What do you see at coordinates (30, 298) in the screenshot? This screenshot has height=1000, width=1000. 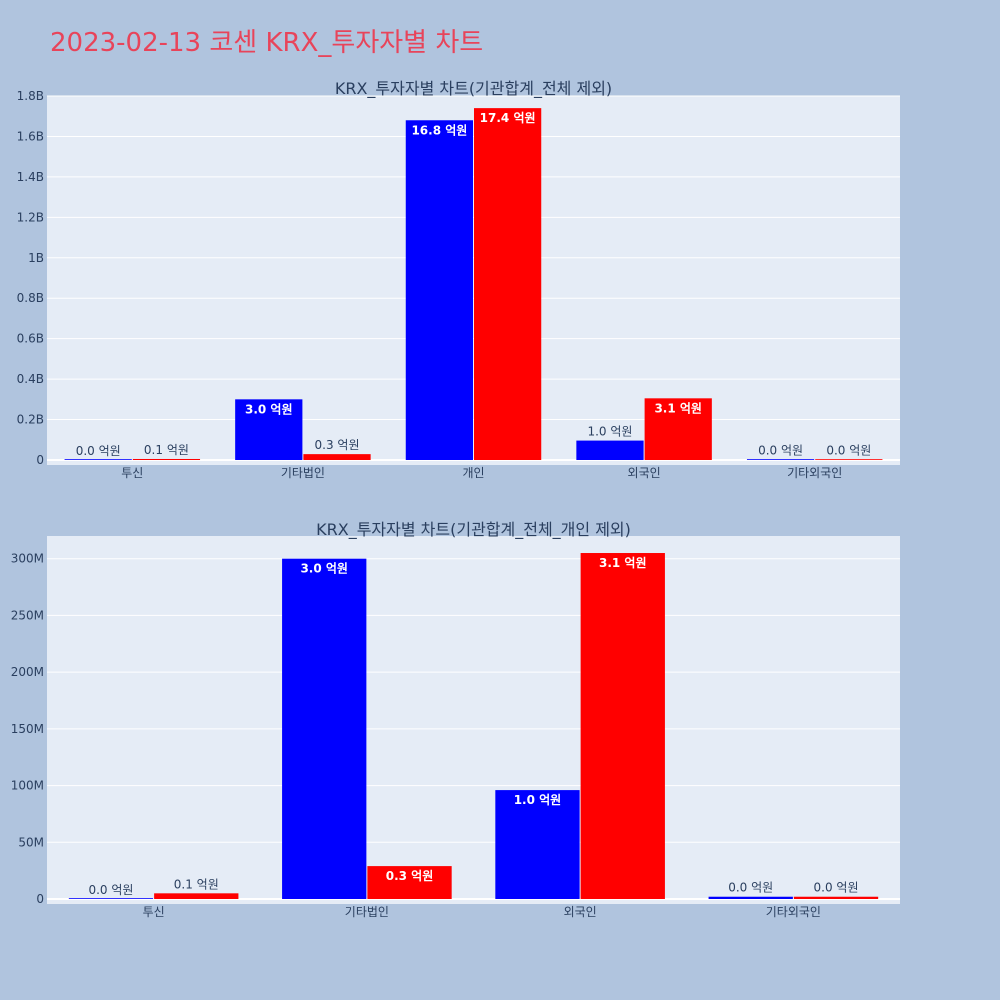 I see `y-tick-label: 0.8B` at bounding box center [30, 298].